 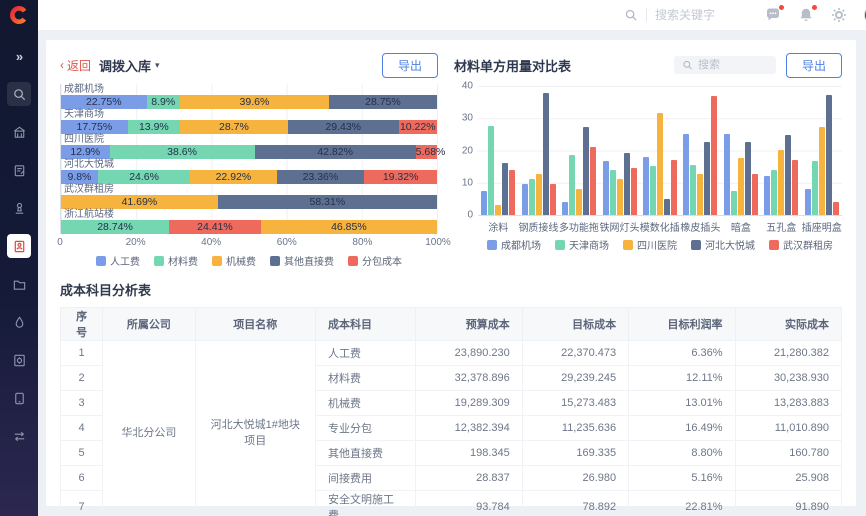 I want to click on legend-item: 成都机场, so click(x=514, y=244).